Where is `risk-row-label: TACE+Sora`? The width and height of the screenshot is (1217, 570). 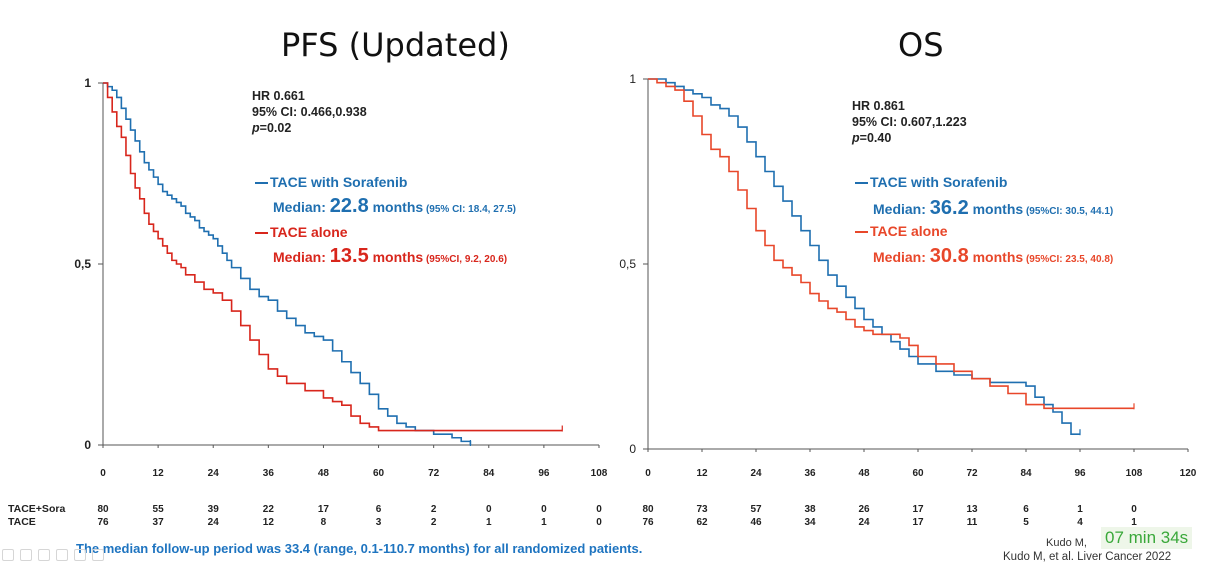 risk-row-label: TACE+Sora is located at coordinates (36, 509).